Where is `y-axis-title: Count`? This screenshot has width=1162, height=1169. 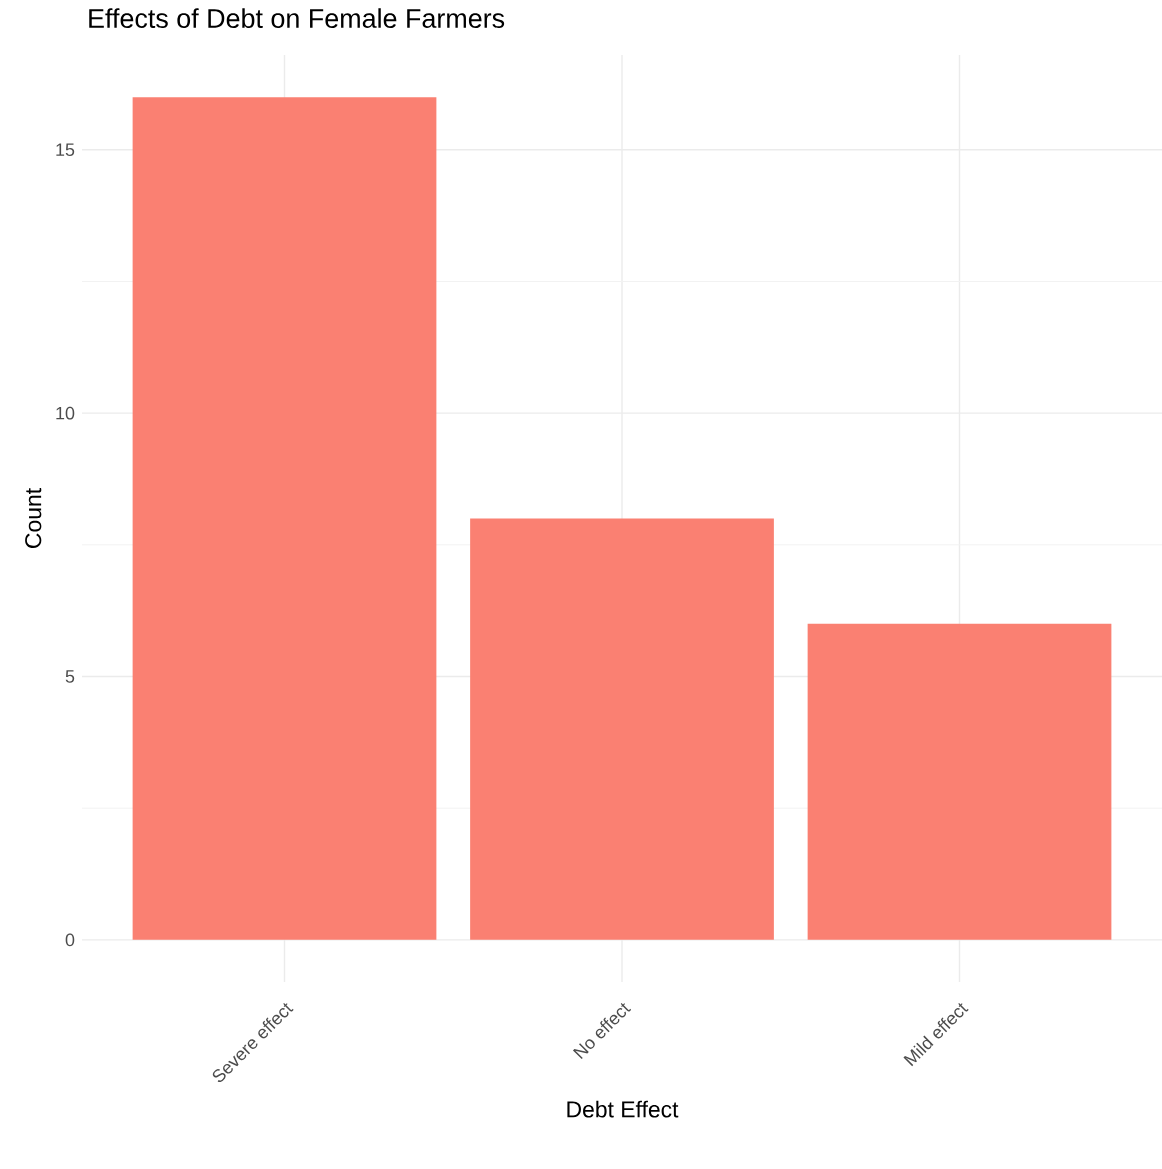
y-axis-title: Count is located at coordinates (33, 518).